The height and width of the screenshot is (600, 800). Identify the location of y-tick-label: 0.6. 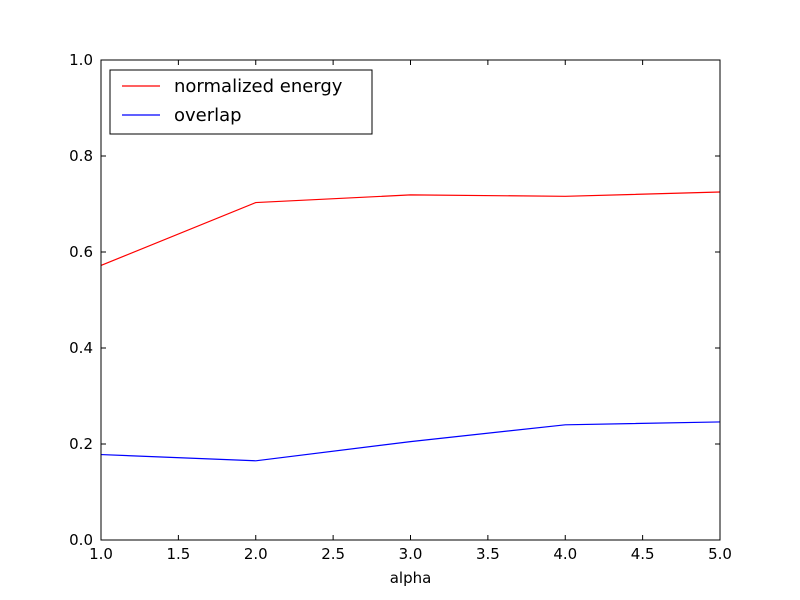
(81, 252).